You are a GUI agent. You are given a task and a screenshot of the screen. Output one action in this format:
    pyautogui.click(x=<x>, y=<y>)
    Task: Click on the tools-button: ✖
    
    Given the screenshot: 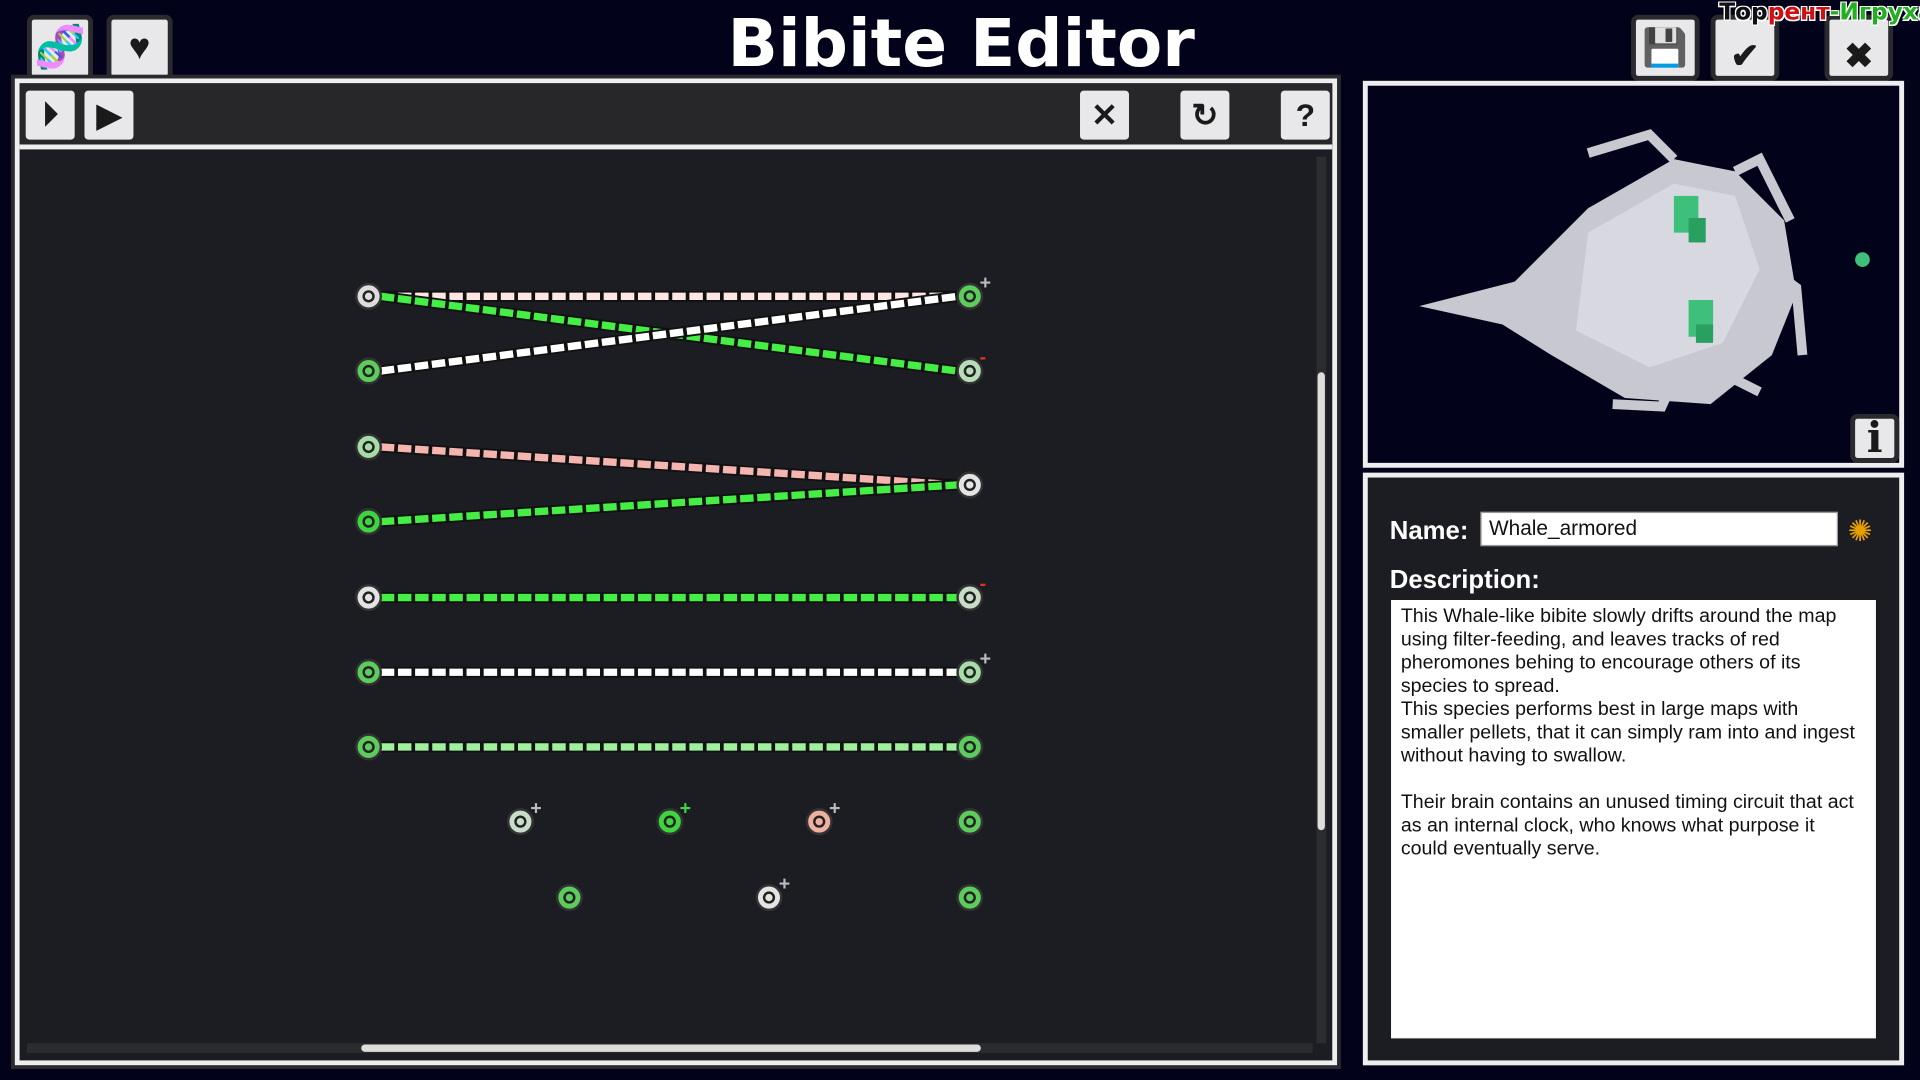 What is the action you would take?
    pyautogui.click(x=1859, y=47)
    